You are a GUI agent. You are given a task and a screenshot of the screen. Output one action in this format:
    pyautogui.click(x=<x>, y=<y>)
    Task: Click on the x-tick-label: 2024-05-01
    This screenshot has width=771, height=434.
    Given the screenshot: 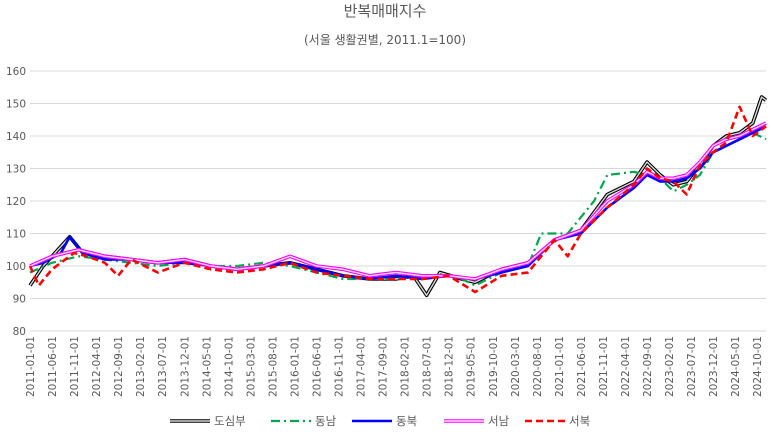 What is the action you would take?
    pyautogui.click(x=736, y=366)
    